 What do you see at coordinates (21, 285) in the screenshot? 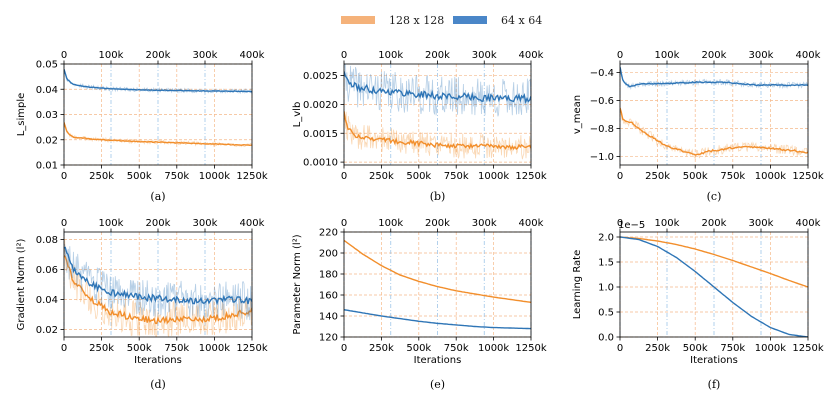
I see `y-axis-label: Gradient Norm (l²)` at bounding box center [21, 285].